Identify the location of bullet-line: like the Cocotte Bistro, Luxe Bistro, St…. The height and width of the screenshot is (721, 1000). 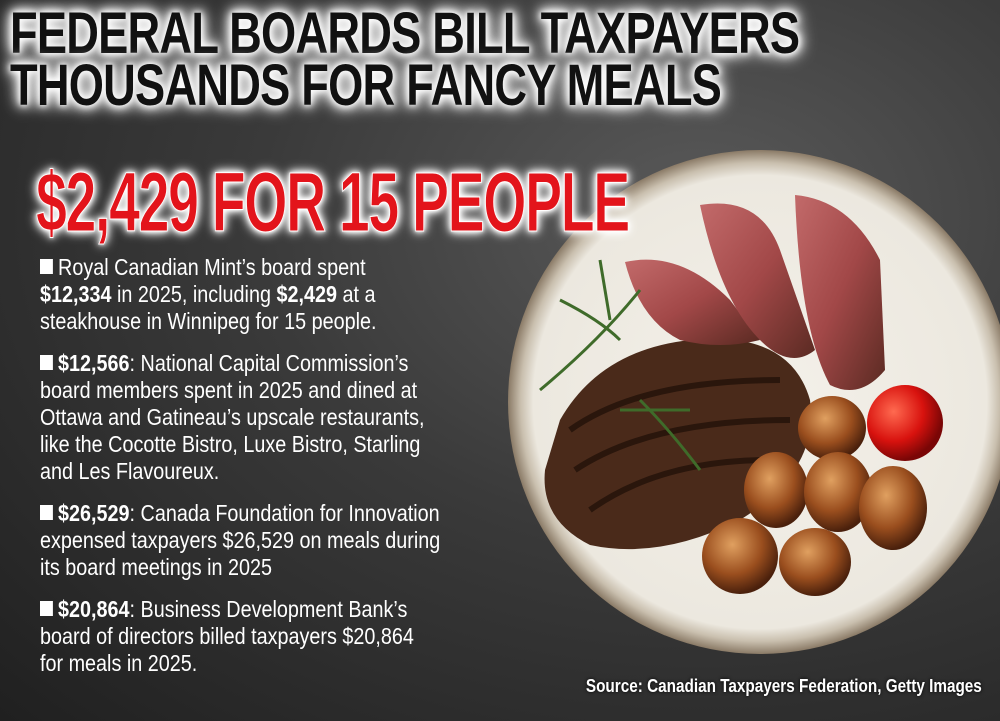
(263, 444).